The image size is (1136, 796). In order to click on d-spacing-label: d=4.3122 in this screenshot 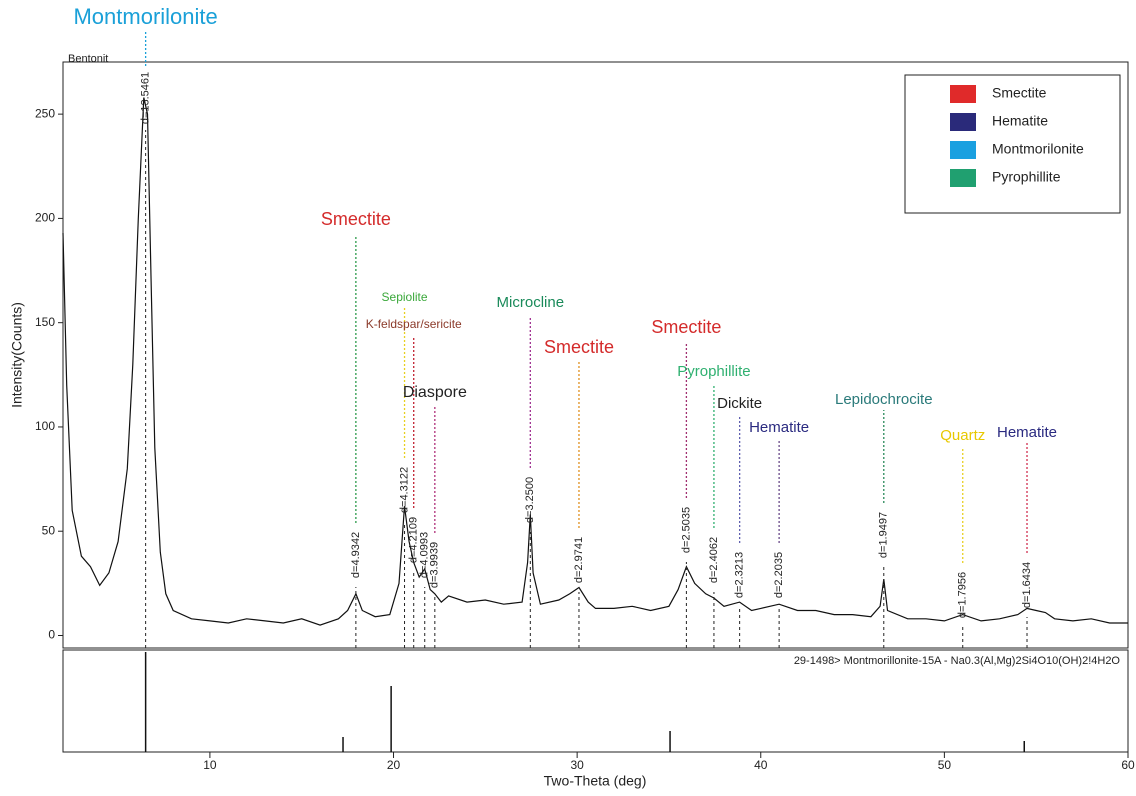, I will do `click(404, 490)`.